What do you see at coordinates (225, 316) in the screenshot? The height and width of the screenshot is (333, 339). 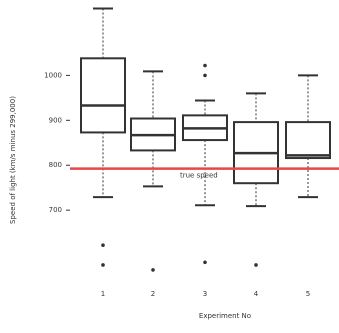 I see `x-axis-label: Experiment No` at bounding box center [225, 316].